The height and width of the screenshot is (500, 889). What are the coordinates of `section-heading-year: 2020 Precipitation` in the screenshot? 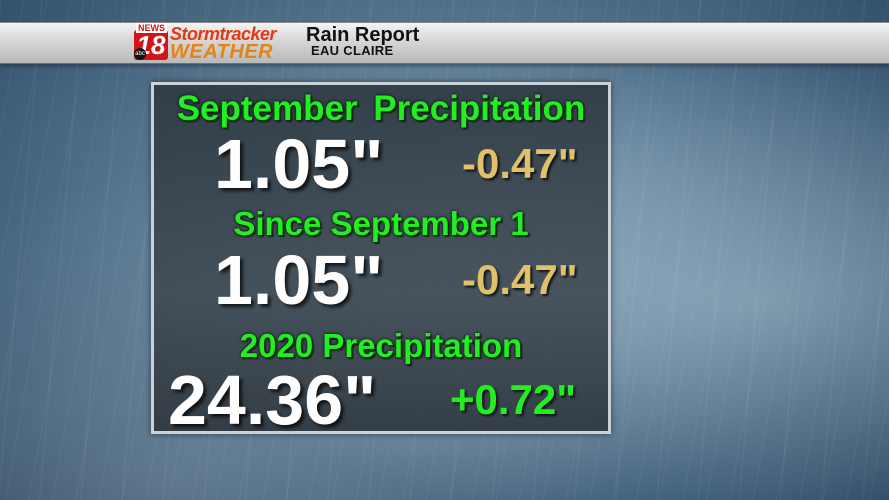 It's located at (381, 345).